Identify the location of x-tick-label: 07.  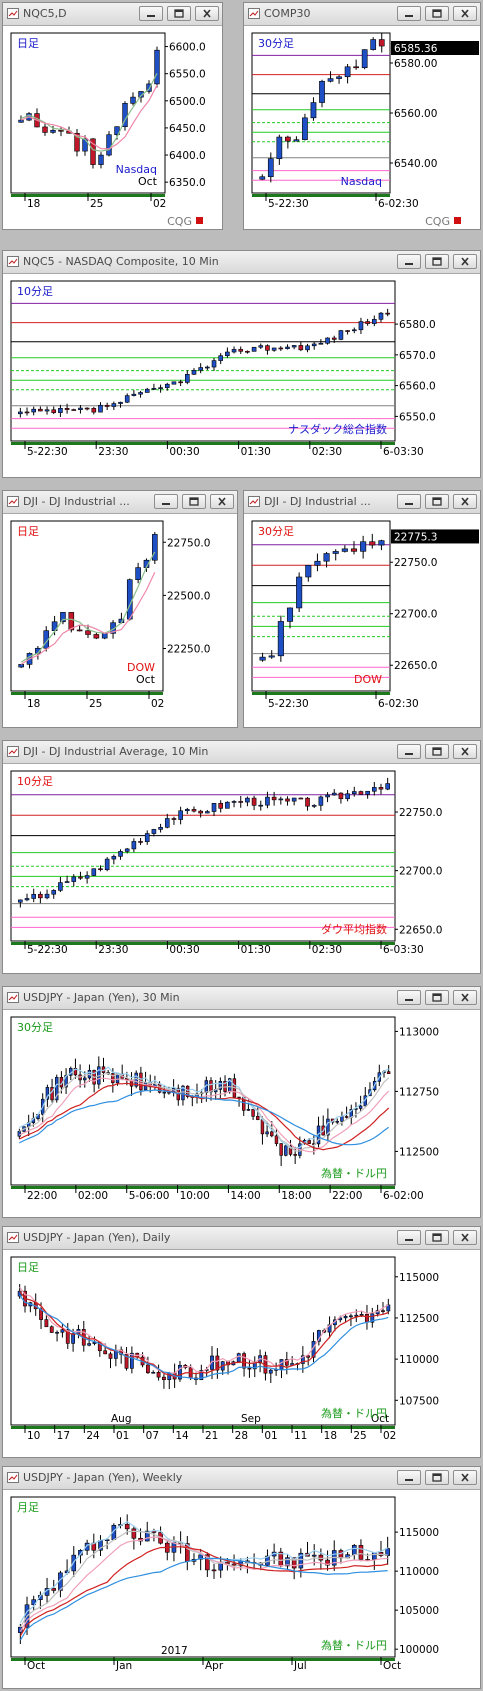
(152, 1436).